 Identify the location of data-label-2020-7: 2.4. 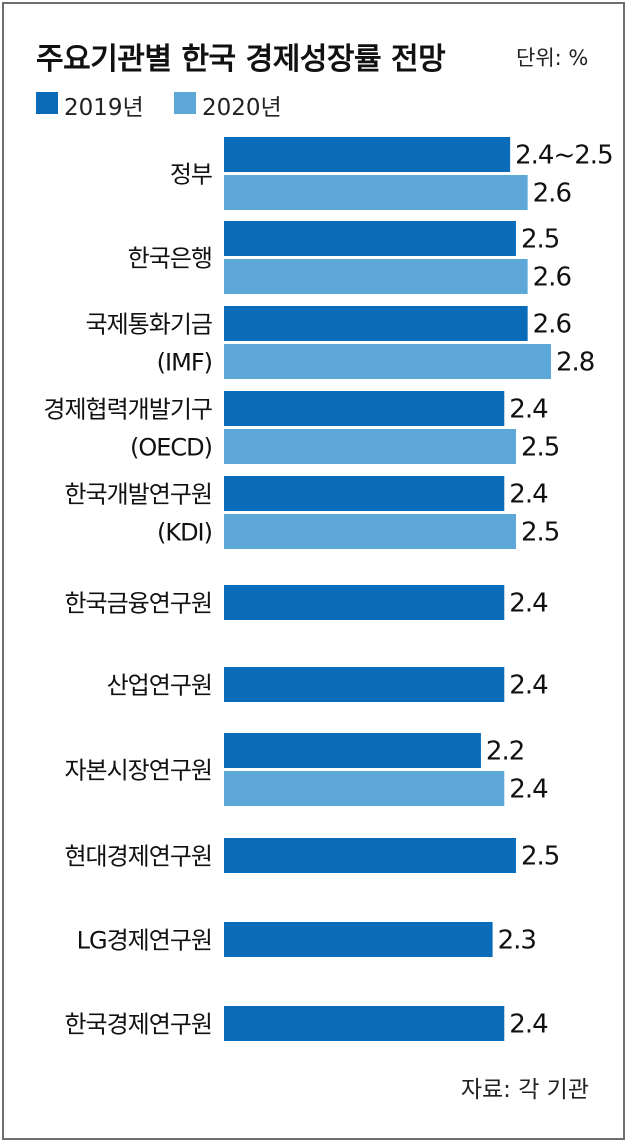
(528, 790).